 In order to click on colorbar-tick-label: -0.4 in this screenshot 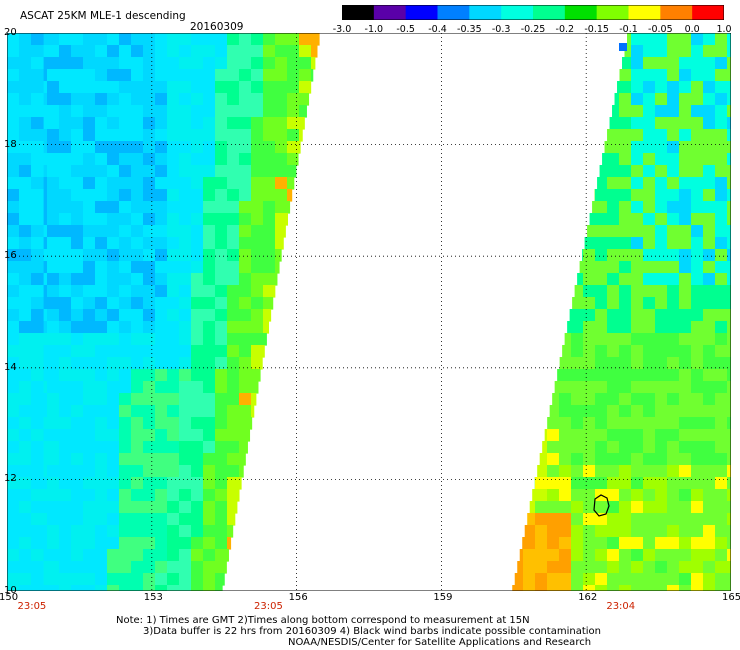, I will do `click(437, 29)`.